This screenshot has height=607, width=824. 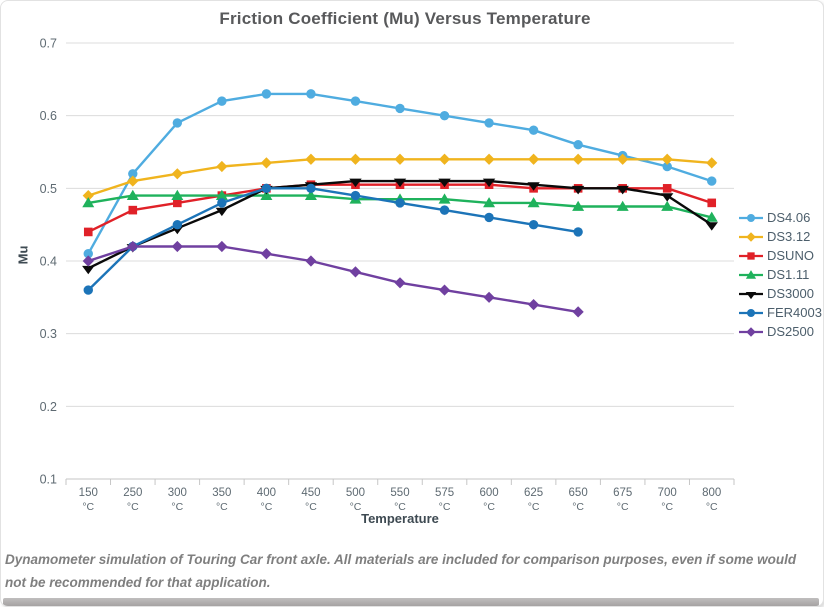 What do you see at coordinates (400, 177) in the screenshot?
I see `series-DS3.12` at bounding box center [400, 177].